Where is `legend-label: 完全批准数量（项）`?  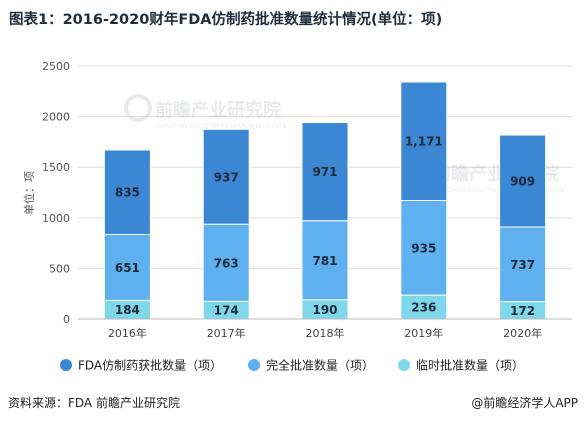 legend-label: 完全批准数量（项） is located at coordinates (320, 365).